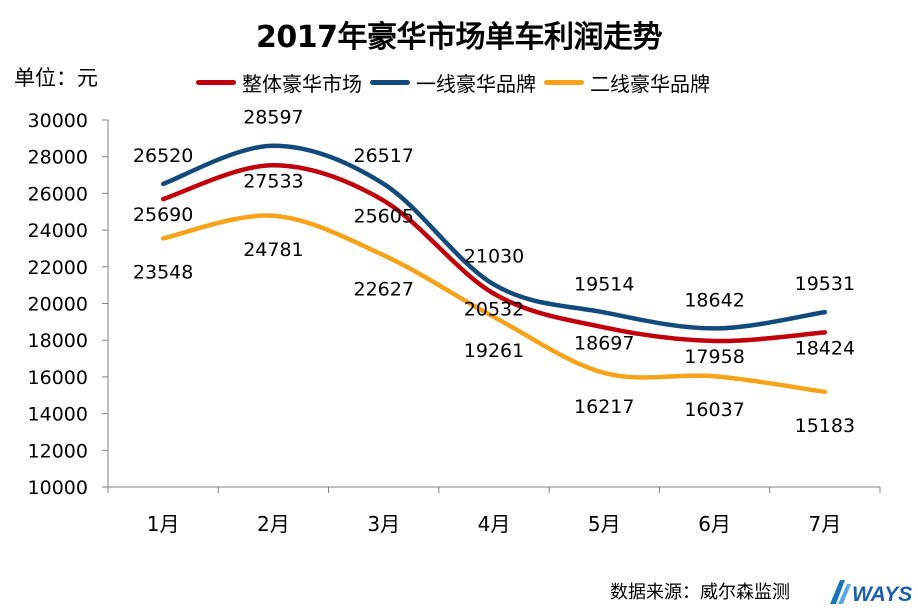  Describe the element at coordinates (302, 83) in the screenshot. I see `legend-label-overall: 整体豪华市场` at that location.